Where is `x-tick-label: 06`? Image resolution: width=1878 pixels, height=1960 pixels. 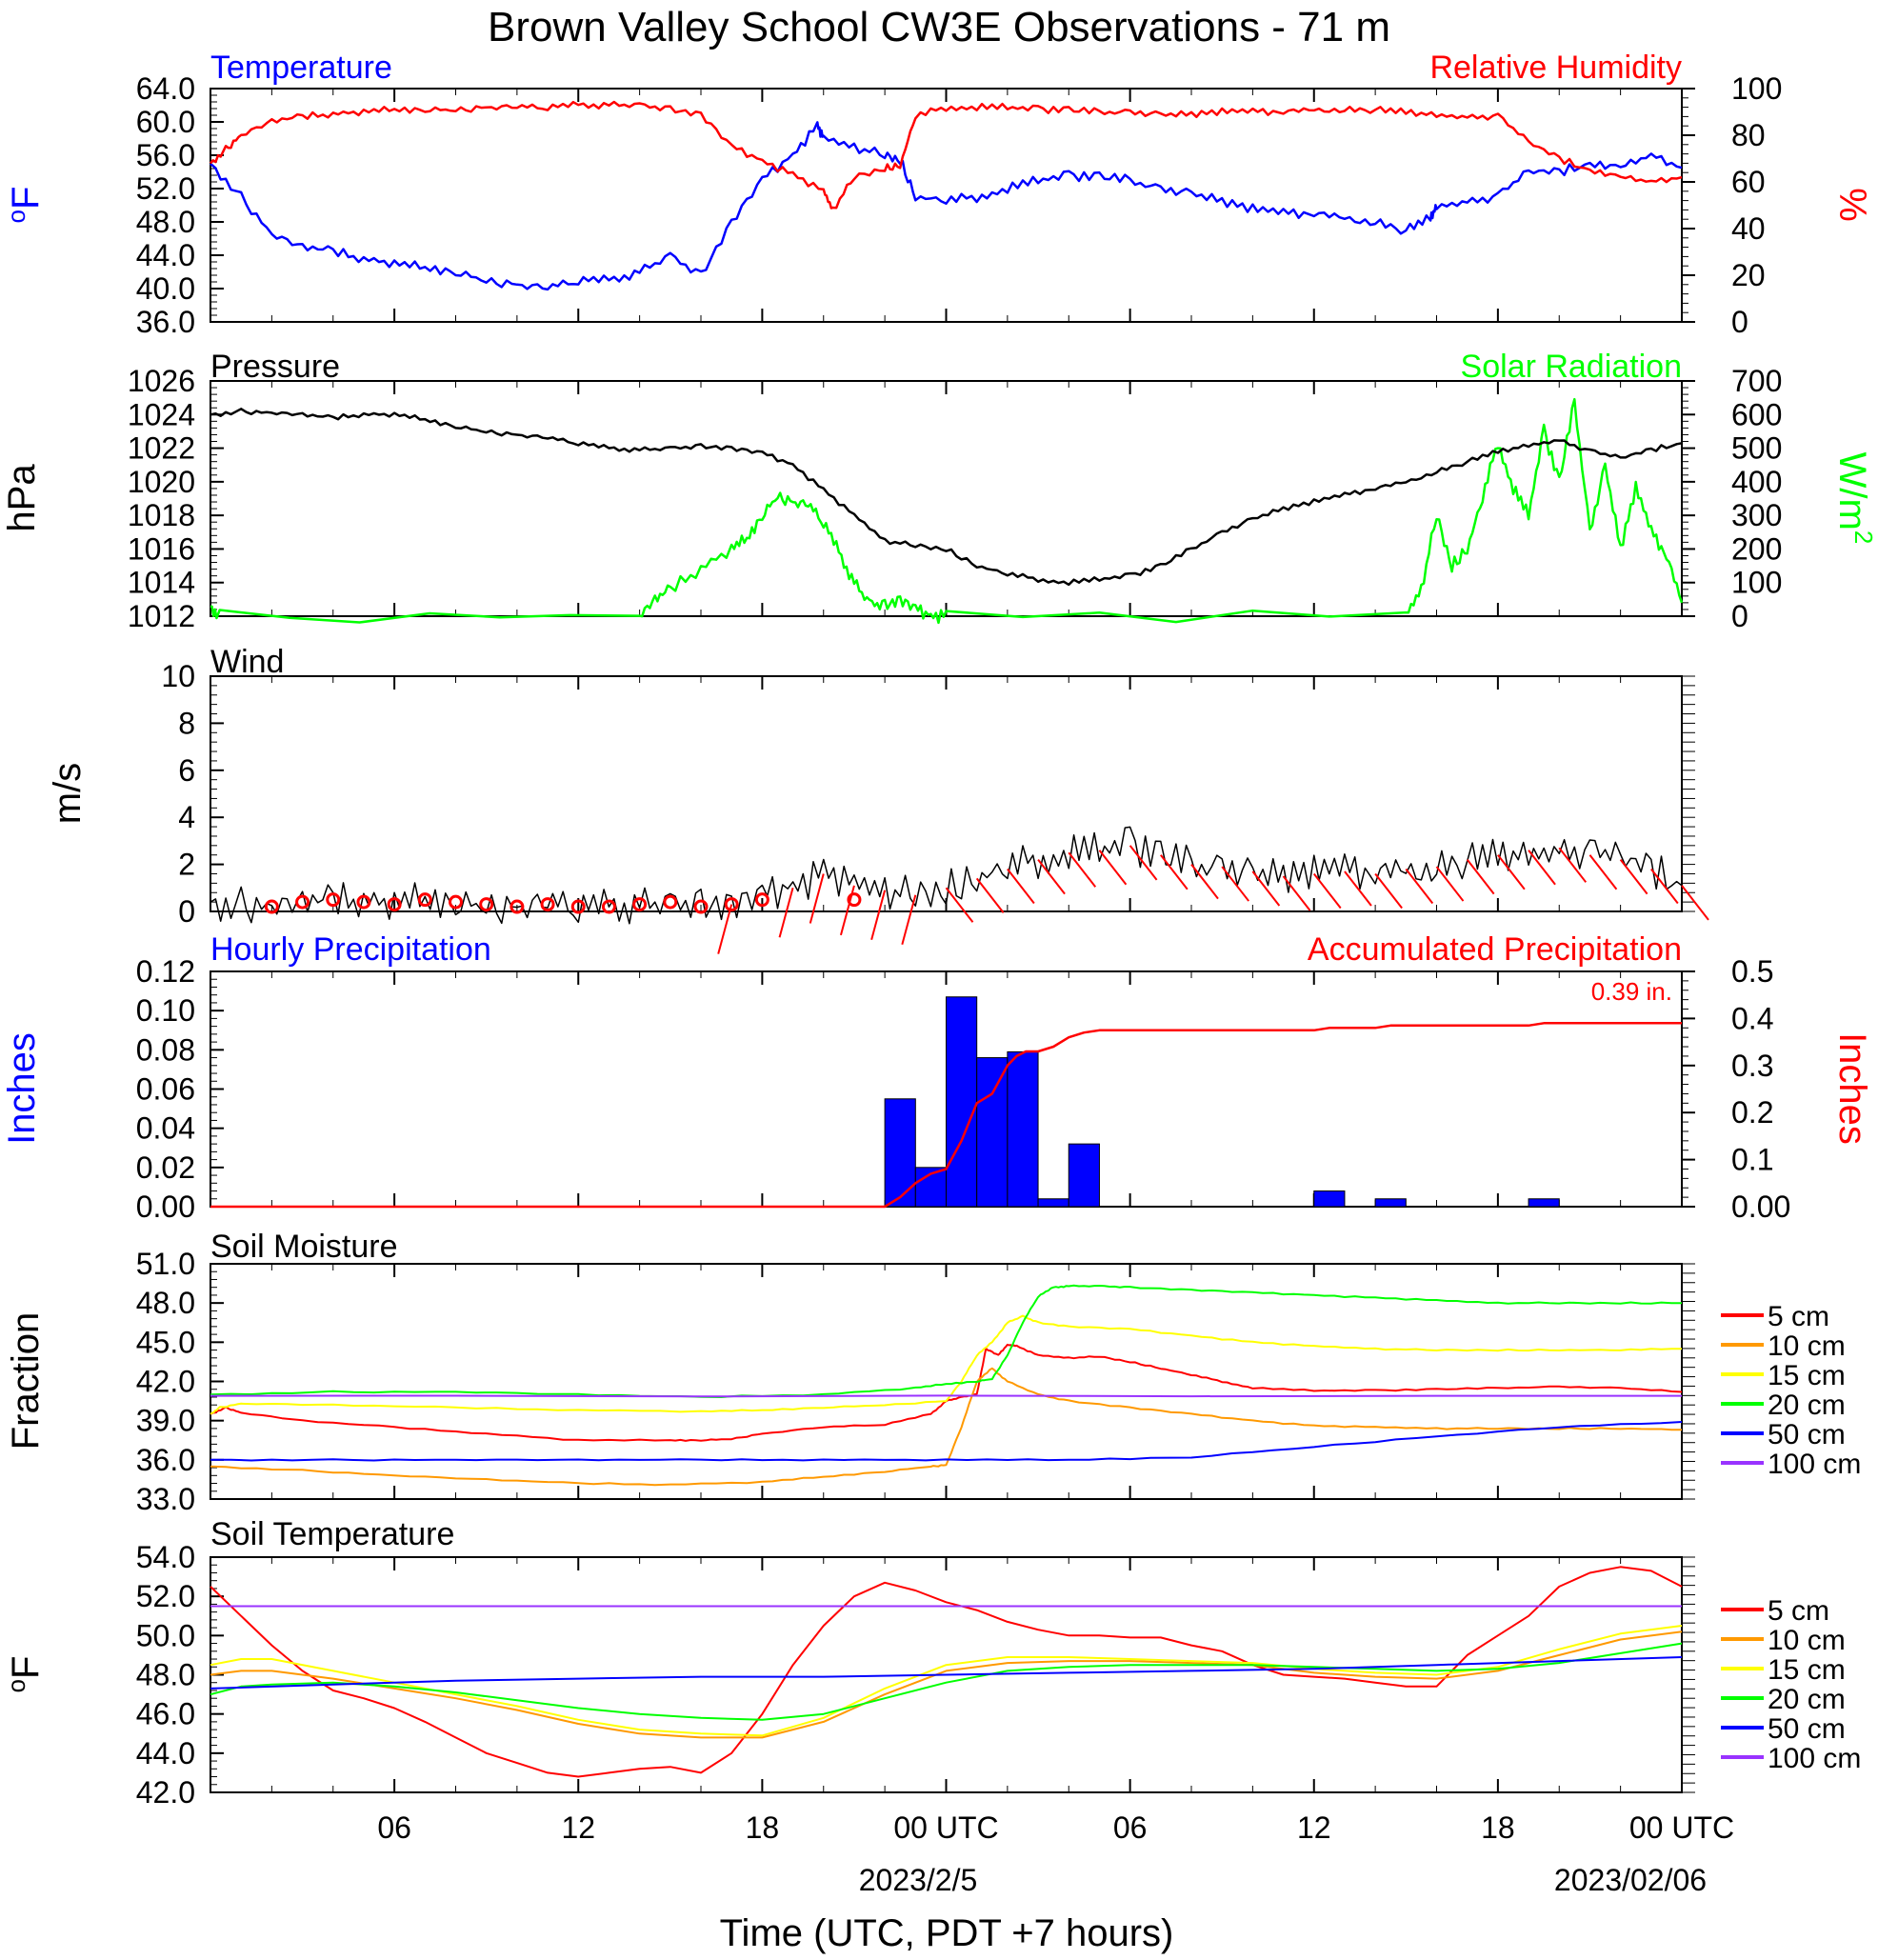
x-tick-label: 06 is located at coordinates (394, 1827).